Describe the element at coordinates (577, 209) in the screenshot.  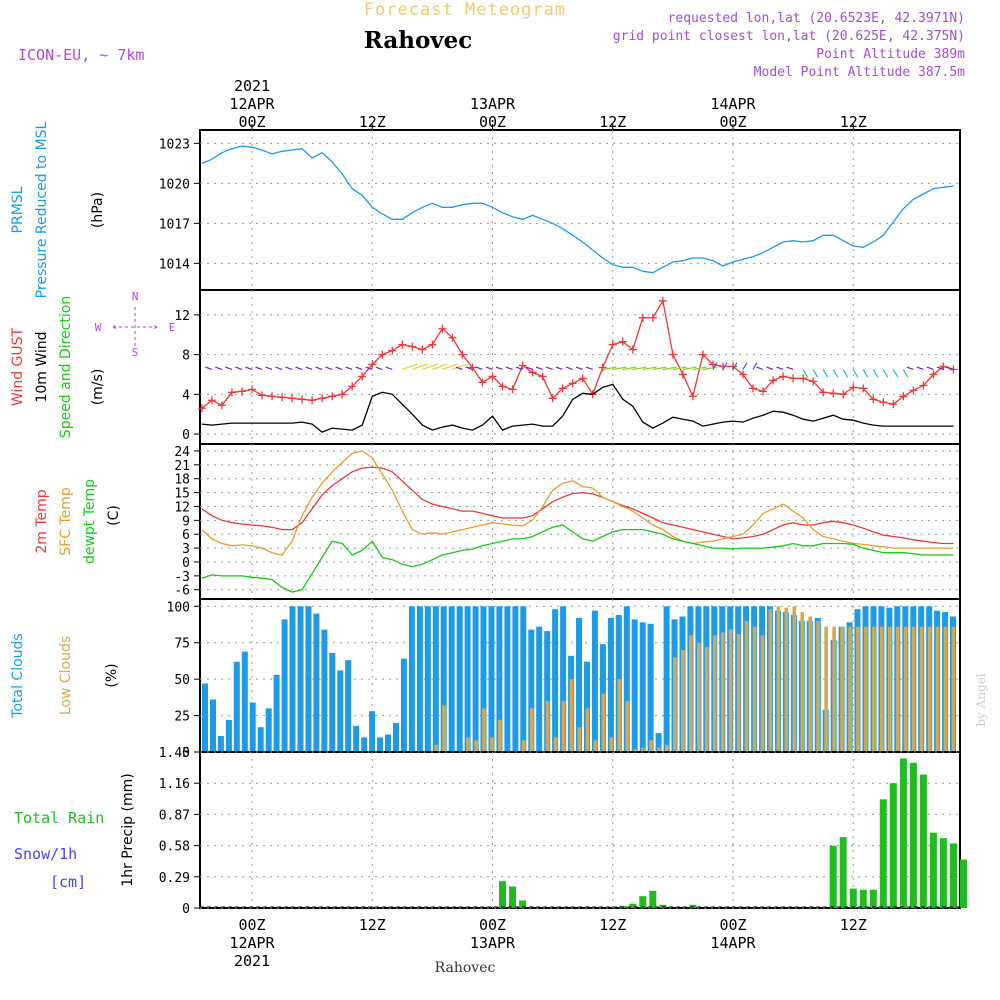
I see `series-line-prmsl` at that location.